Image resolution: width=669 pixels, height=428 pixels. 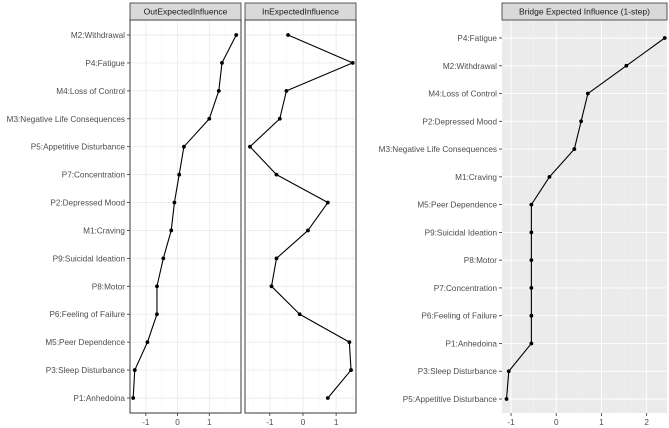 I want to click on facet-title: InExpectedInfluence, so click(x=300, y=12).